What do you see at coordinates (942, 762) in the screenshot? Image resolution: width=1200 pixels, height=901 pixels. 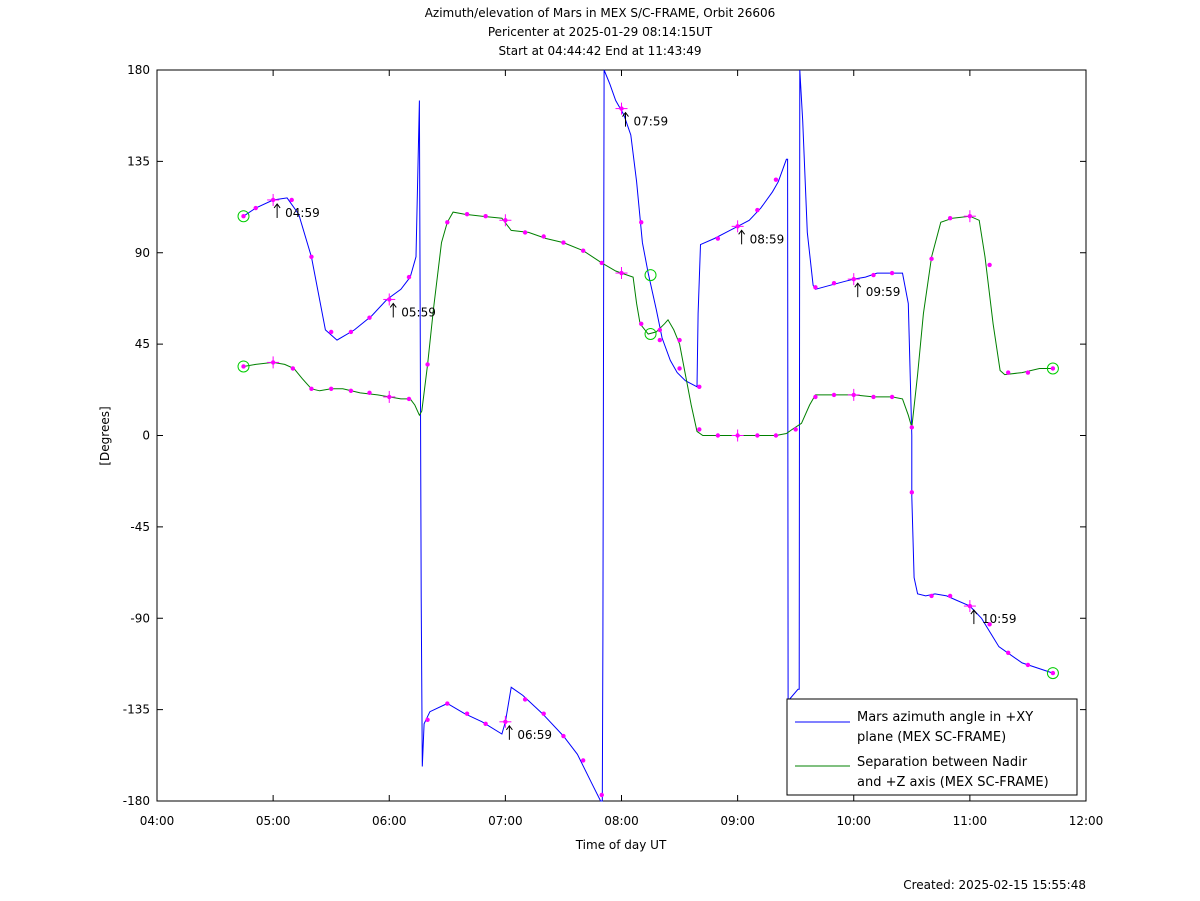 I see `legend-label-separation-line-1: Separation between Nadir` at bounding box center [942, 762].